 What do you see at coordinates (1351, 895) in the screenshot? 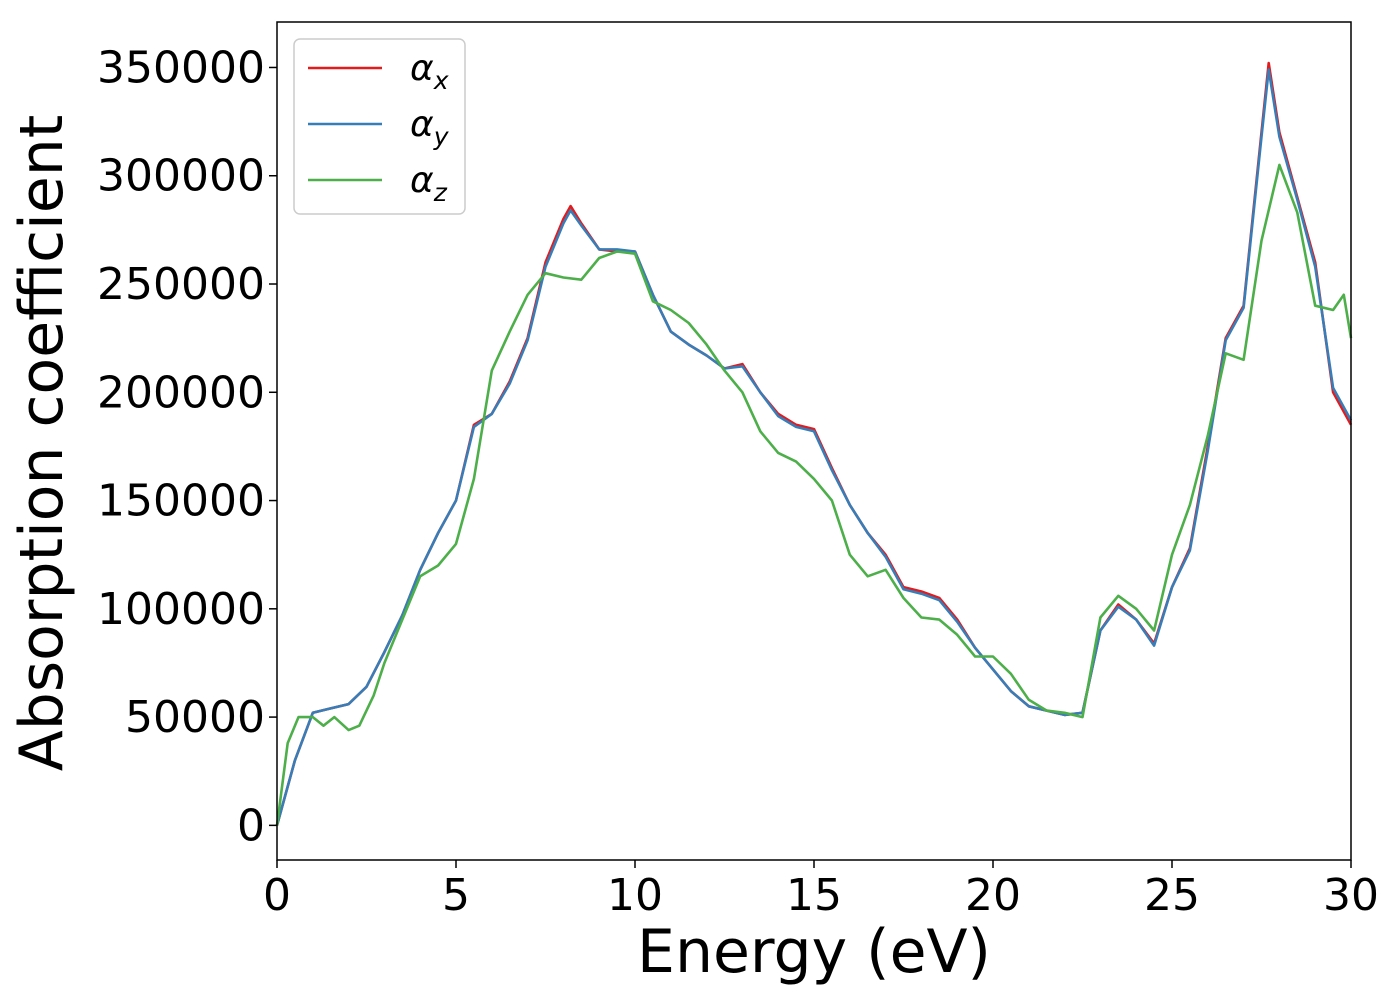
I see `x-tick-label: 30` at bounding box center [1351, 895].